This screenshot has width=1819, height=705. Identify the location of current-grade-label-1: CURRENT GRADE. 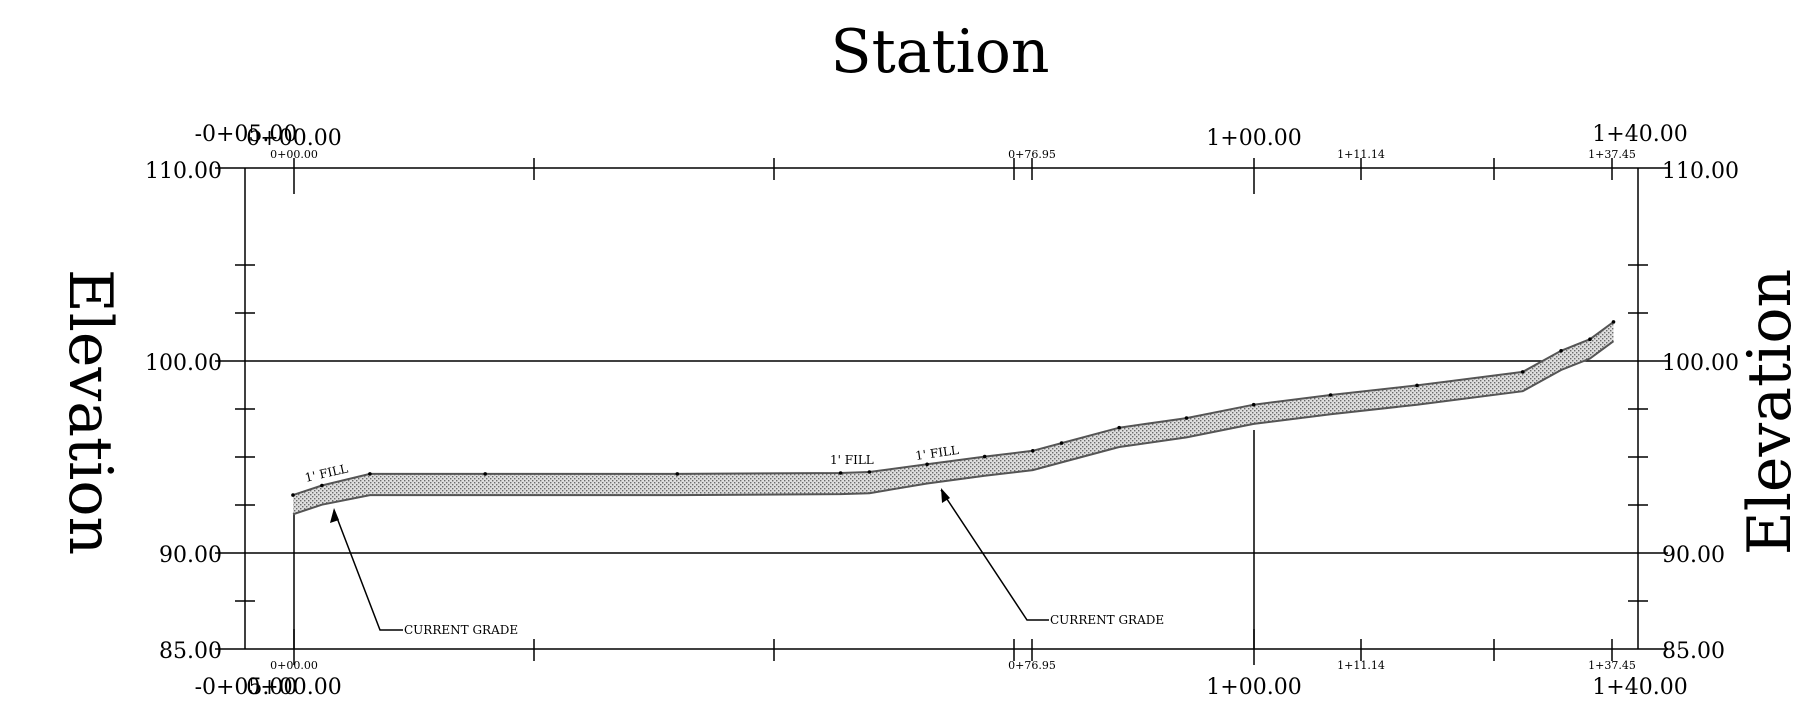
(461, 630).